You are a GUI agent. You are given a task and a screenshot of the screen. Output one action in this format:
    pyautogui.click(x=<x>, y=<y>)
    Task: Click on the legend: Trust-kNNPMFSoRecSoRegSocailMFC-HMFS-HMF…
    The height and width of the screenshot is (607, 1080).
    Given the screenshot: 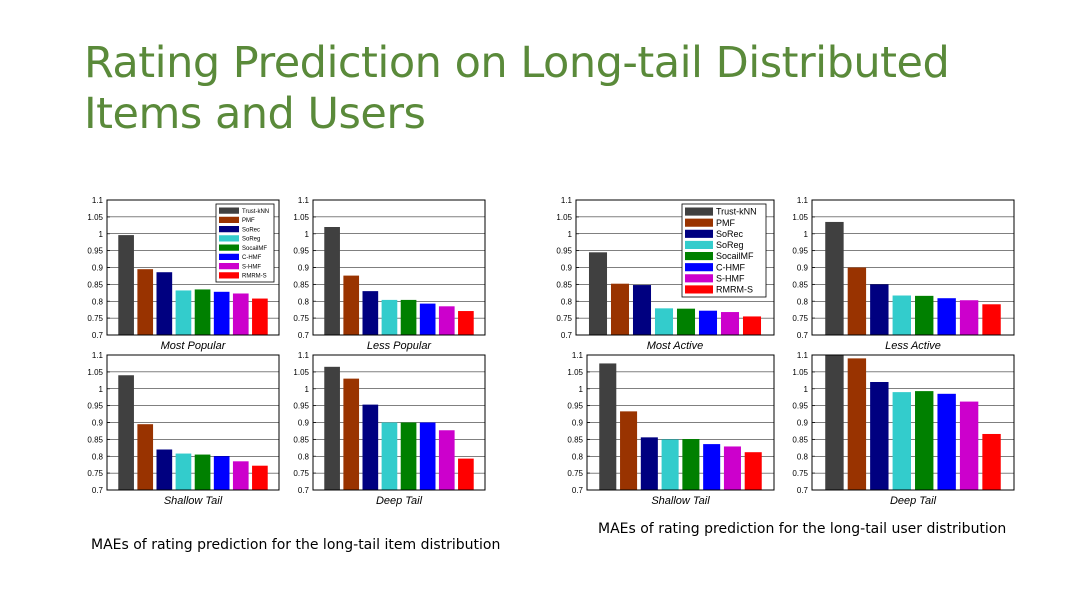 What is the action you would take?
    pyautogui.click(x=724, y=250)
    